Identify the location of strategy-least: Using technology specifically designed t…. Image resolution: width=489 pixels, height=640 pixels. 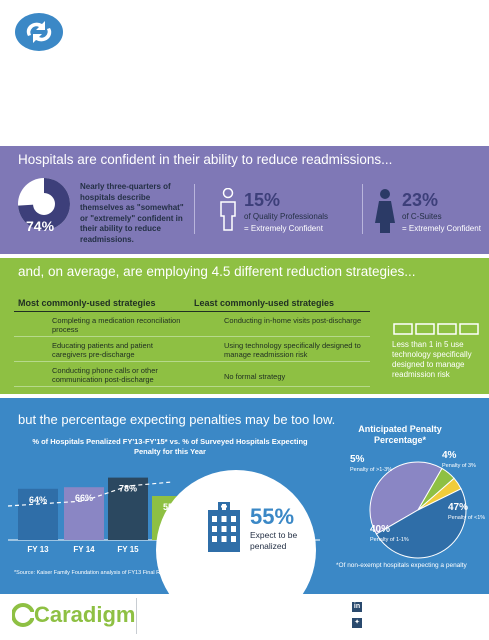
(292, 350).